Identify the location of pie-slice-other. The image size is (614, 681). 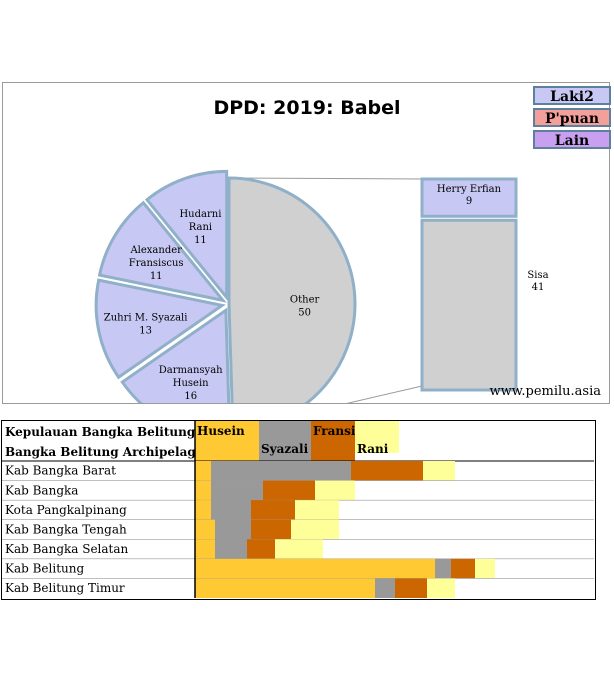
(292, 289).